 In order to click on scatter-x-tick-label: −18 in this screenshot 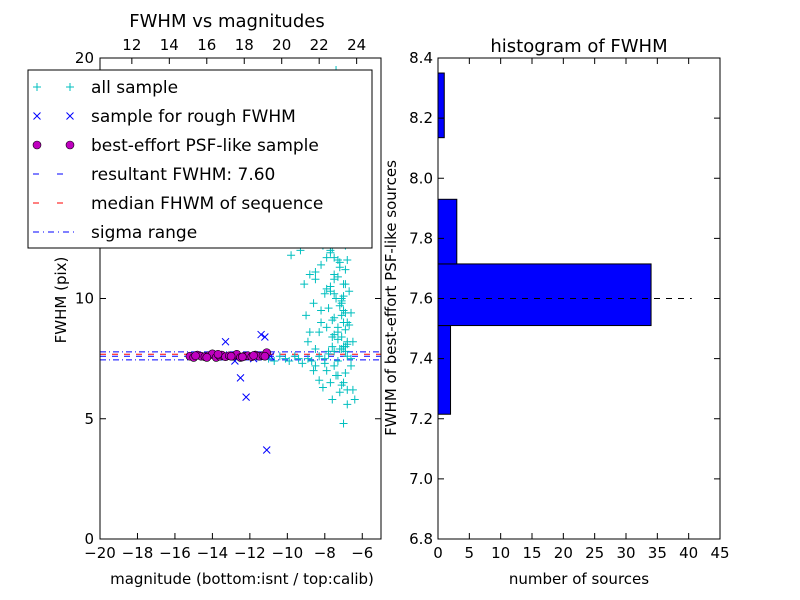, I will do `click(138, 553)`.